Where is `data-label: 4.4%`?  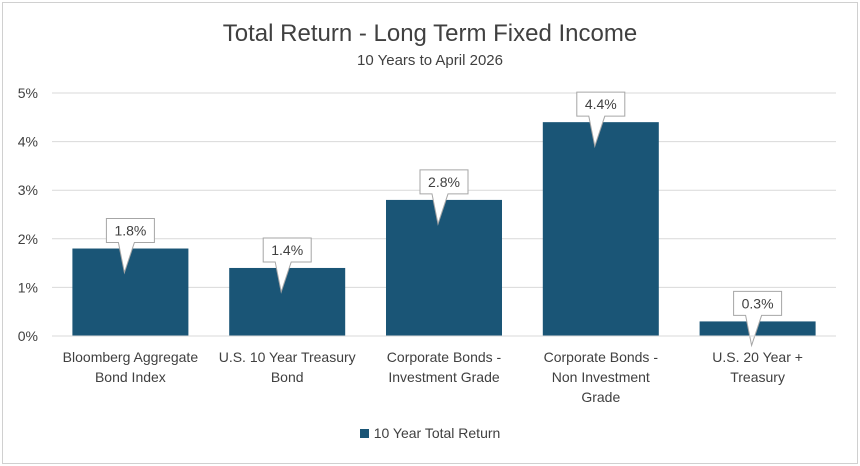 data-label: 4.4% is located at coordinates (601, 104).